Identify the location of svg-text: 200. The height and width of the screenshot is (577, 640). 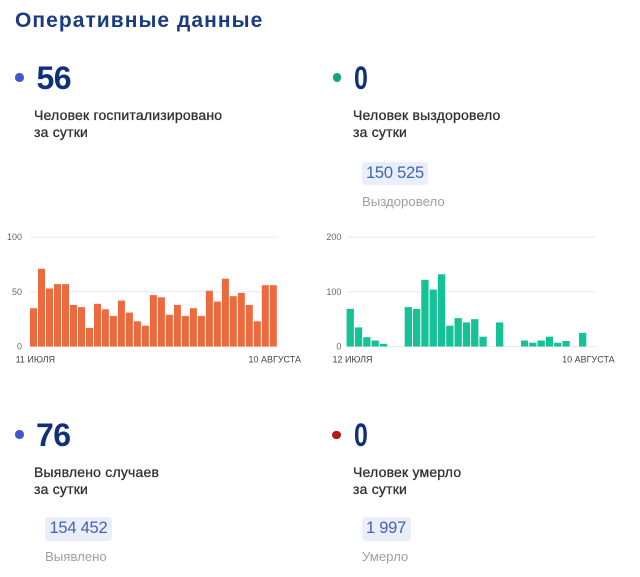
(333, 237).